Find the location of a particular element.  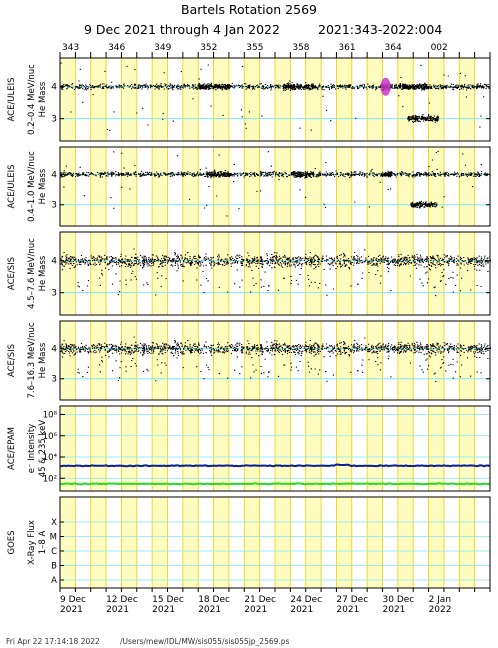

electron-series is located at coordinates (275, 465).